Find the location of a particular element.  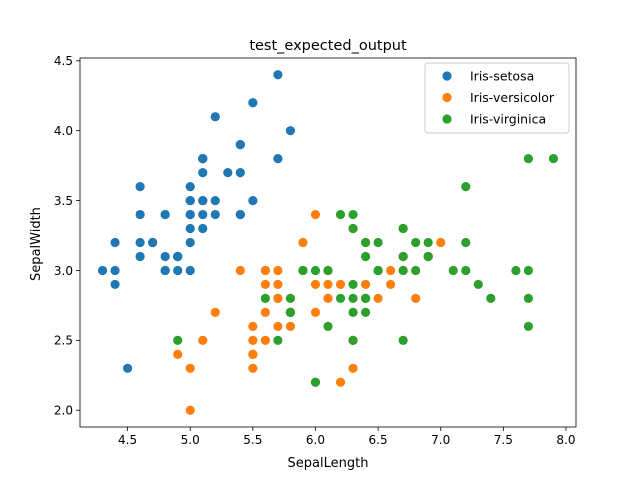

y-tick-label: 4.0 is located at coordinates (63, 131).